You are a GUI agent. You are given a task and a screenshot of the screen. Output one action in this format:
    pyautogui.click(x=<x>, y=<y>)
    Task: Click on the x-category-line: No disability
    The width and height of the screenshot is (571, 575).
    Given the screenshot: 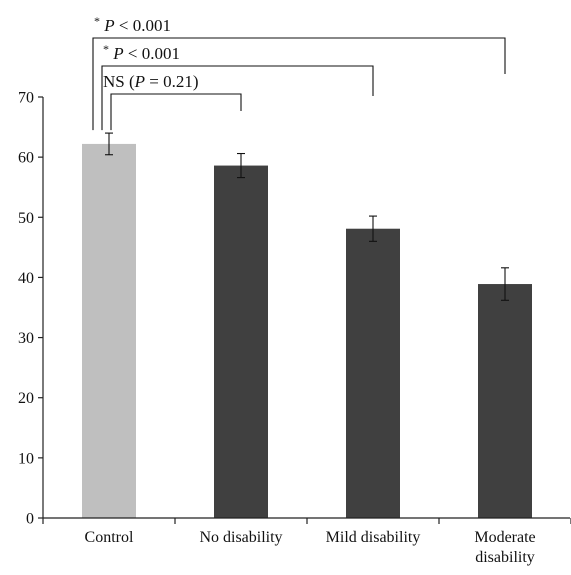 What is the action you would take?
    pyautogui.click(x=240, y=537)
    